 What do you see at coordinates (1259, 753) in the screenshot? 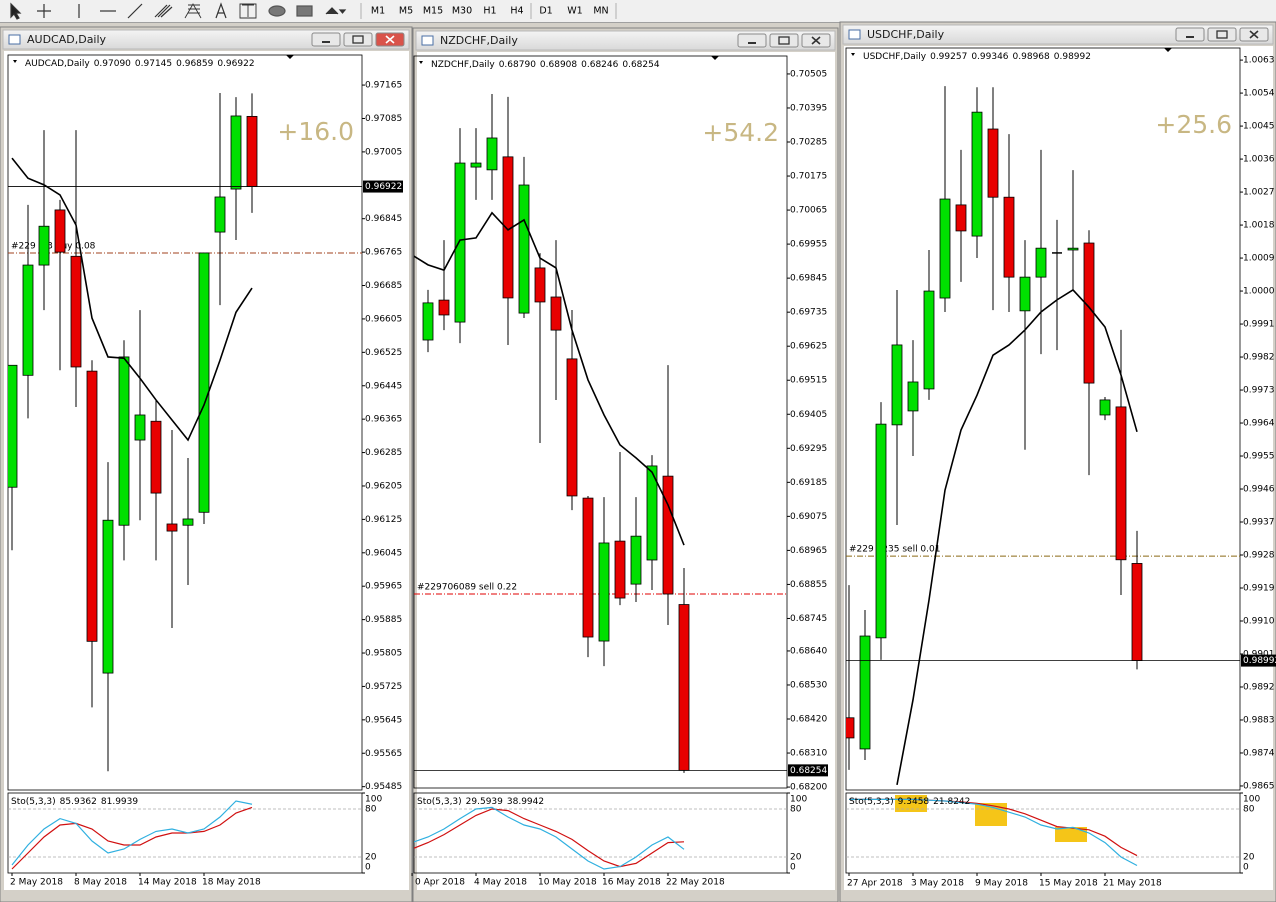
I see `y-tick-label: 0.9874` at bounding box center [1259, 753].